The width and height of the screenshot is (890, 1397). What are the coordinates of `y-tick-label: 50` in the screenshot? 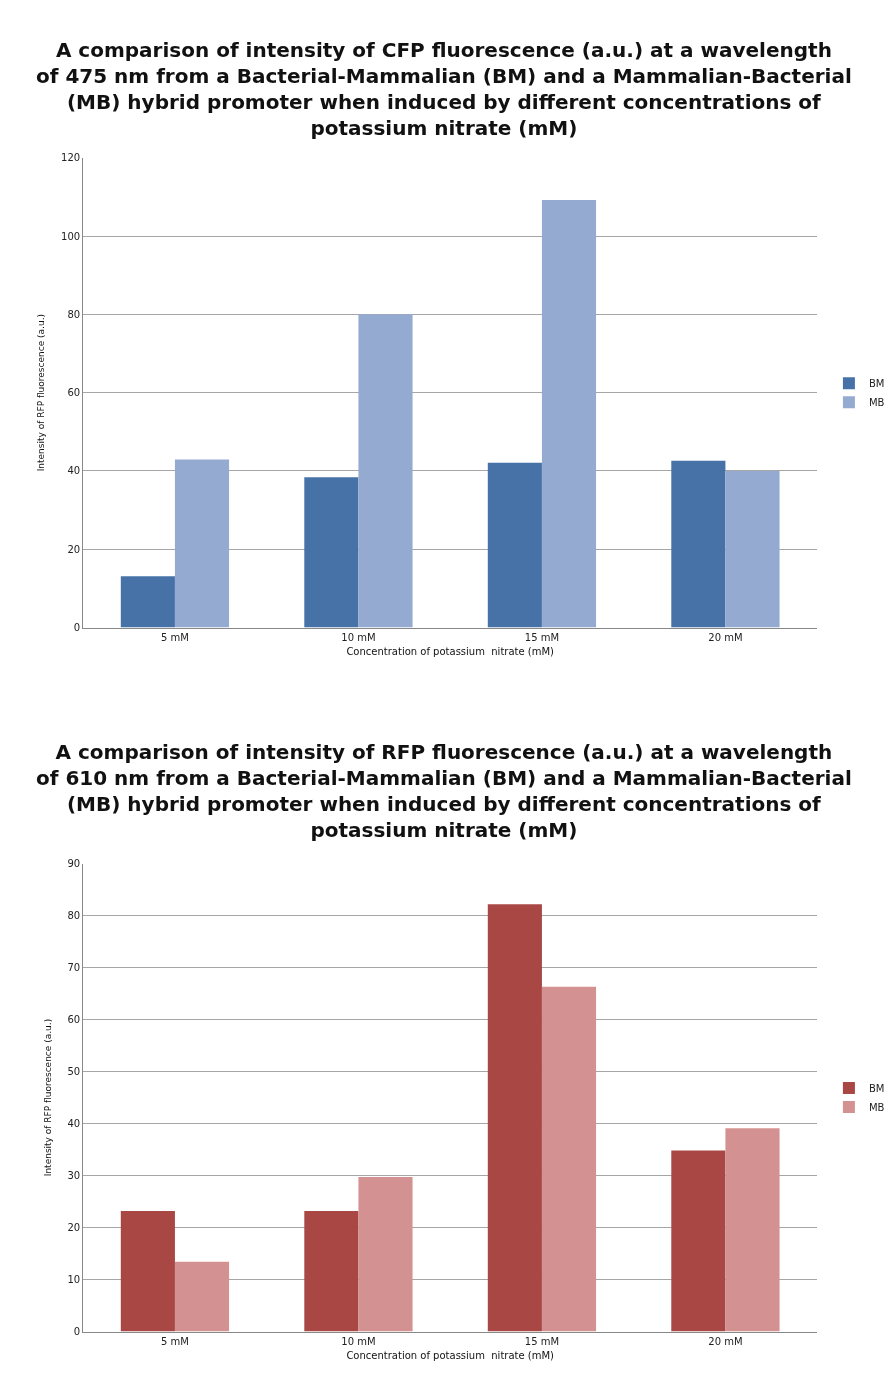 It's located at (74, 1072).